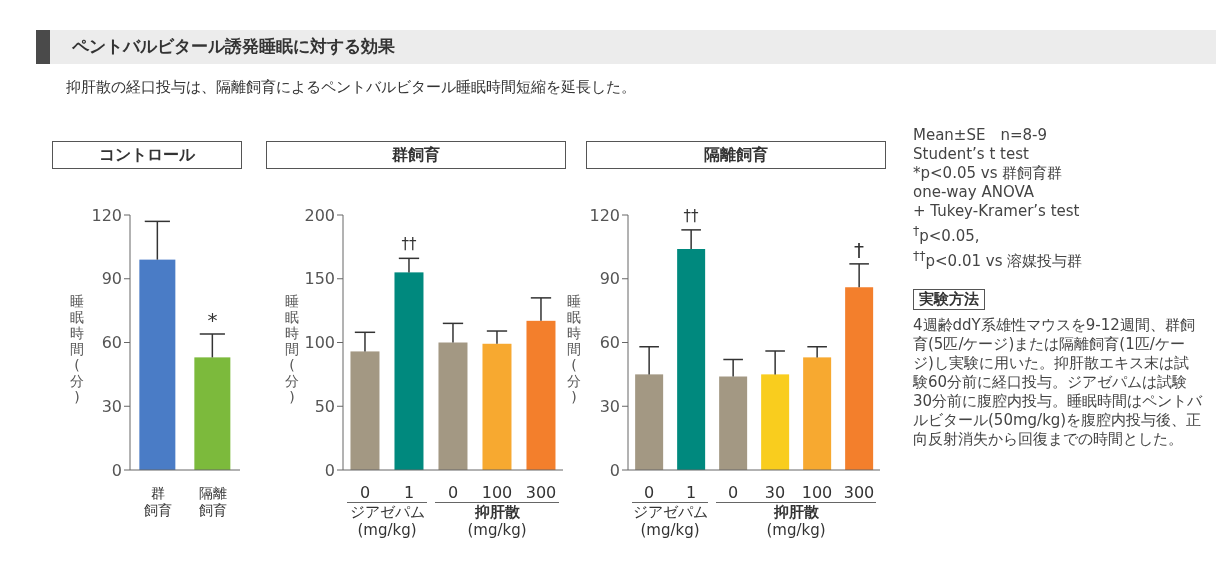  Describe the element at coordinates (775, 492) in the screenshot. I see `x-tick-label: 30` at that location.